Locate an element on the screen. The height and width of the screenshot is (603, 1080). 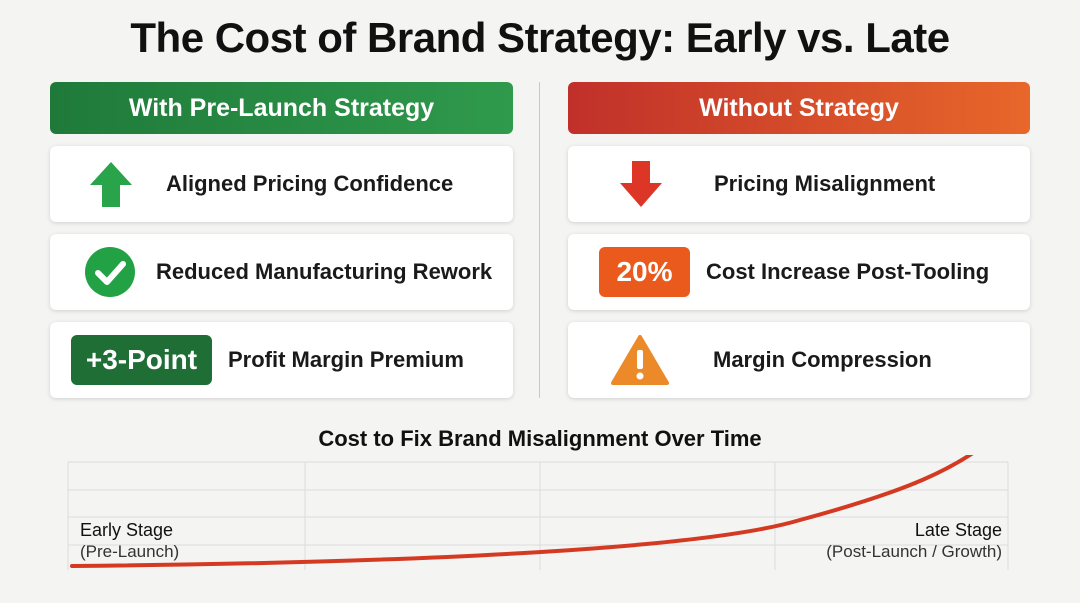
item-text: Aligned Pricing Confidence is located at coordinates (310, 183).